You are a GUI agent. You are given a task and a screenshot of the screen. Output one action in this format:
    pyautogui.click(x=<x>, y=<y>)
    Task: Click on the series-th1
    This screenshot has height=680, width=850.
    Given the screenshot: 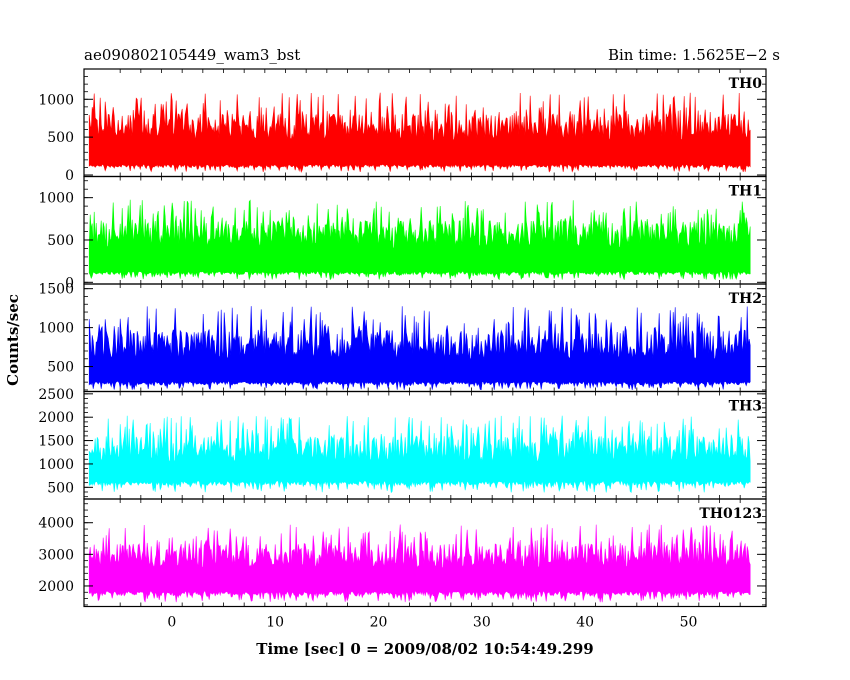 What is the action you would take?
    pyautogui.click(x=419, y=240)
    